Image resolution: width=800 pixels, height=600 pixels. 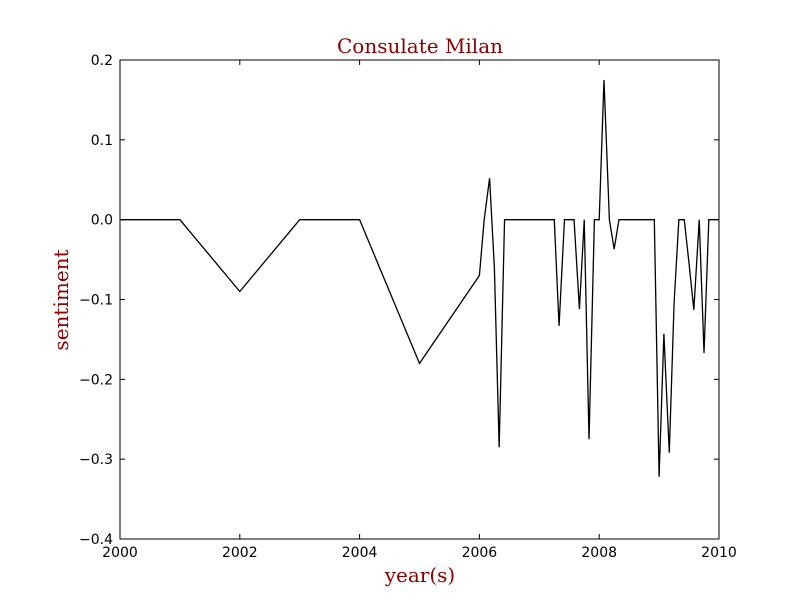 What do you see at coordinates (61, 299) in the screenshot?
I see `y-axis-label: sentiment` at bounding box center [61, 299].